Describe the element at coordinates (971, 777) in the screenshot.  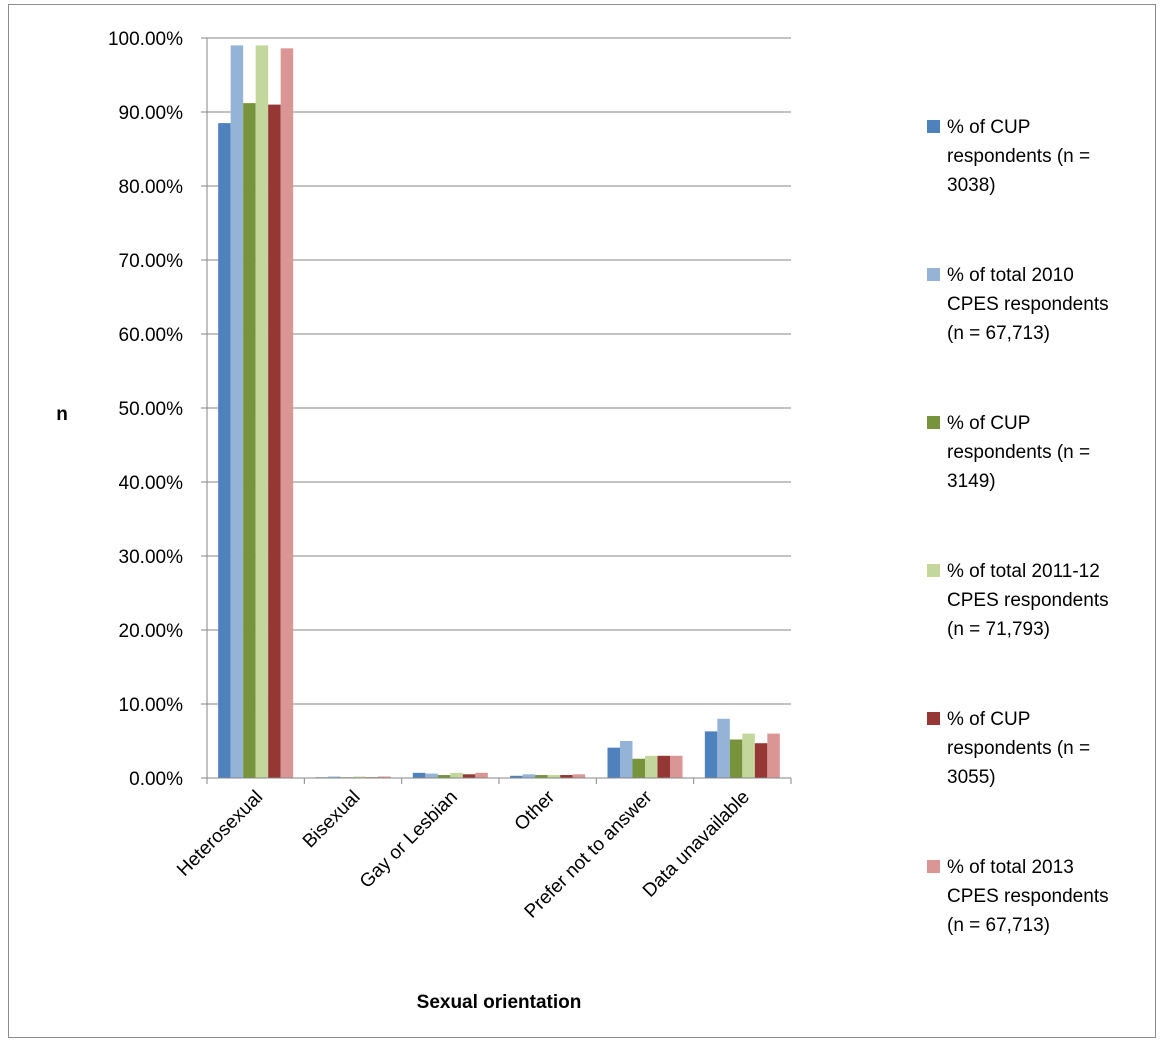
I see `legend-label: 3055)` at that location.